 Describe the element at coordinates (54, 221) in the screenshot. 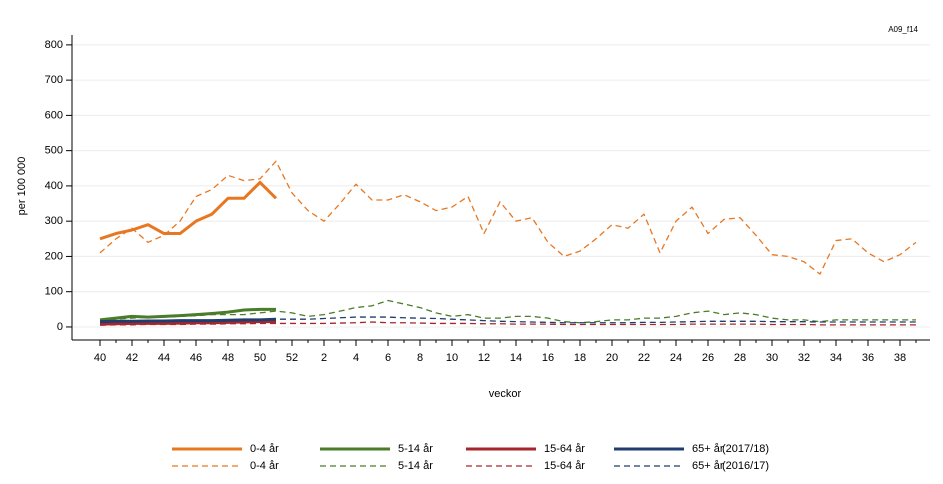

I see `y-tick-label: 300` at that location.